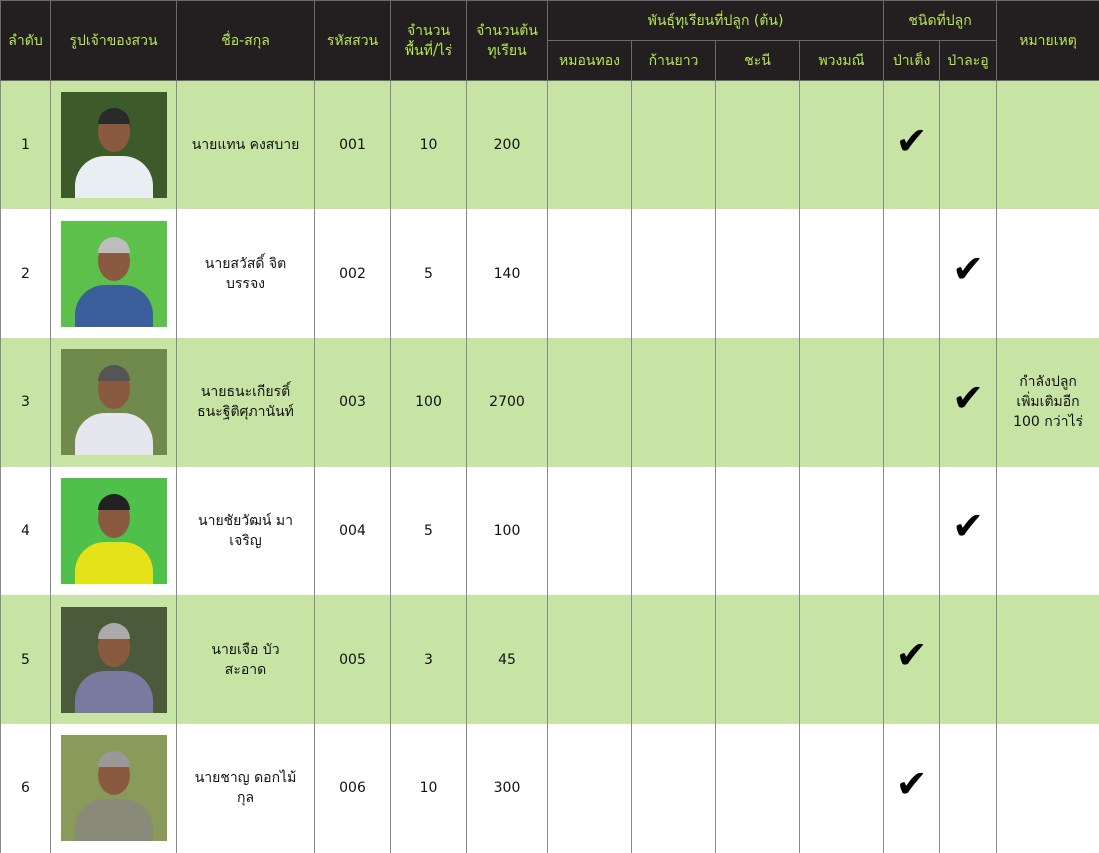  I want to click on header-monthong: หมอนทอง, so click(590, 61).